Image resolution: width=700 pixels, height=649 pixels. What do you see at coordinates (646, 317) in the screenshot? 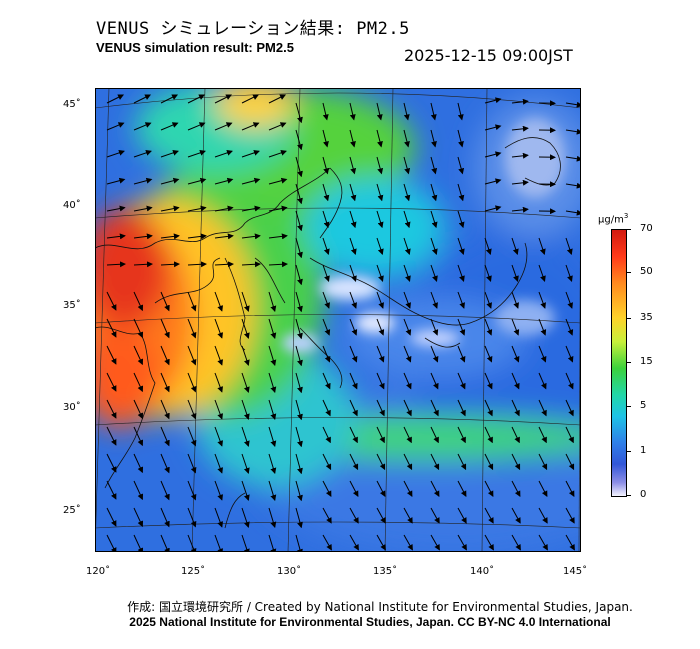
I see `colorbar-label-35: 35` at bounding box center [646, 317].